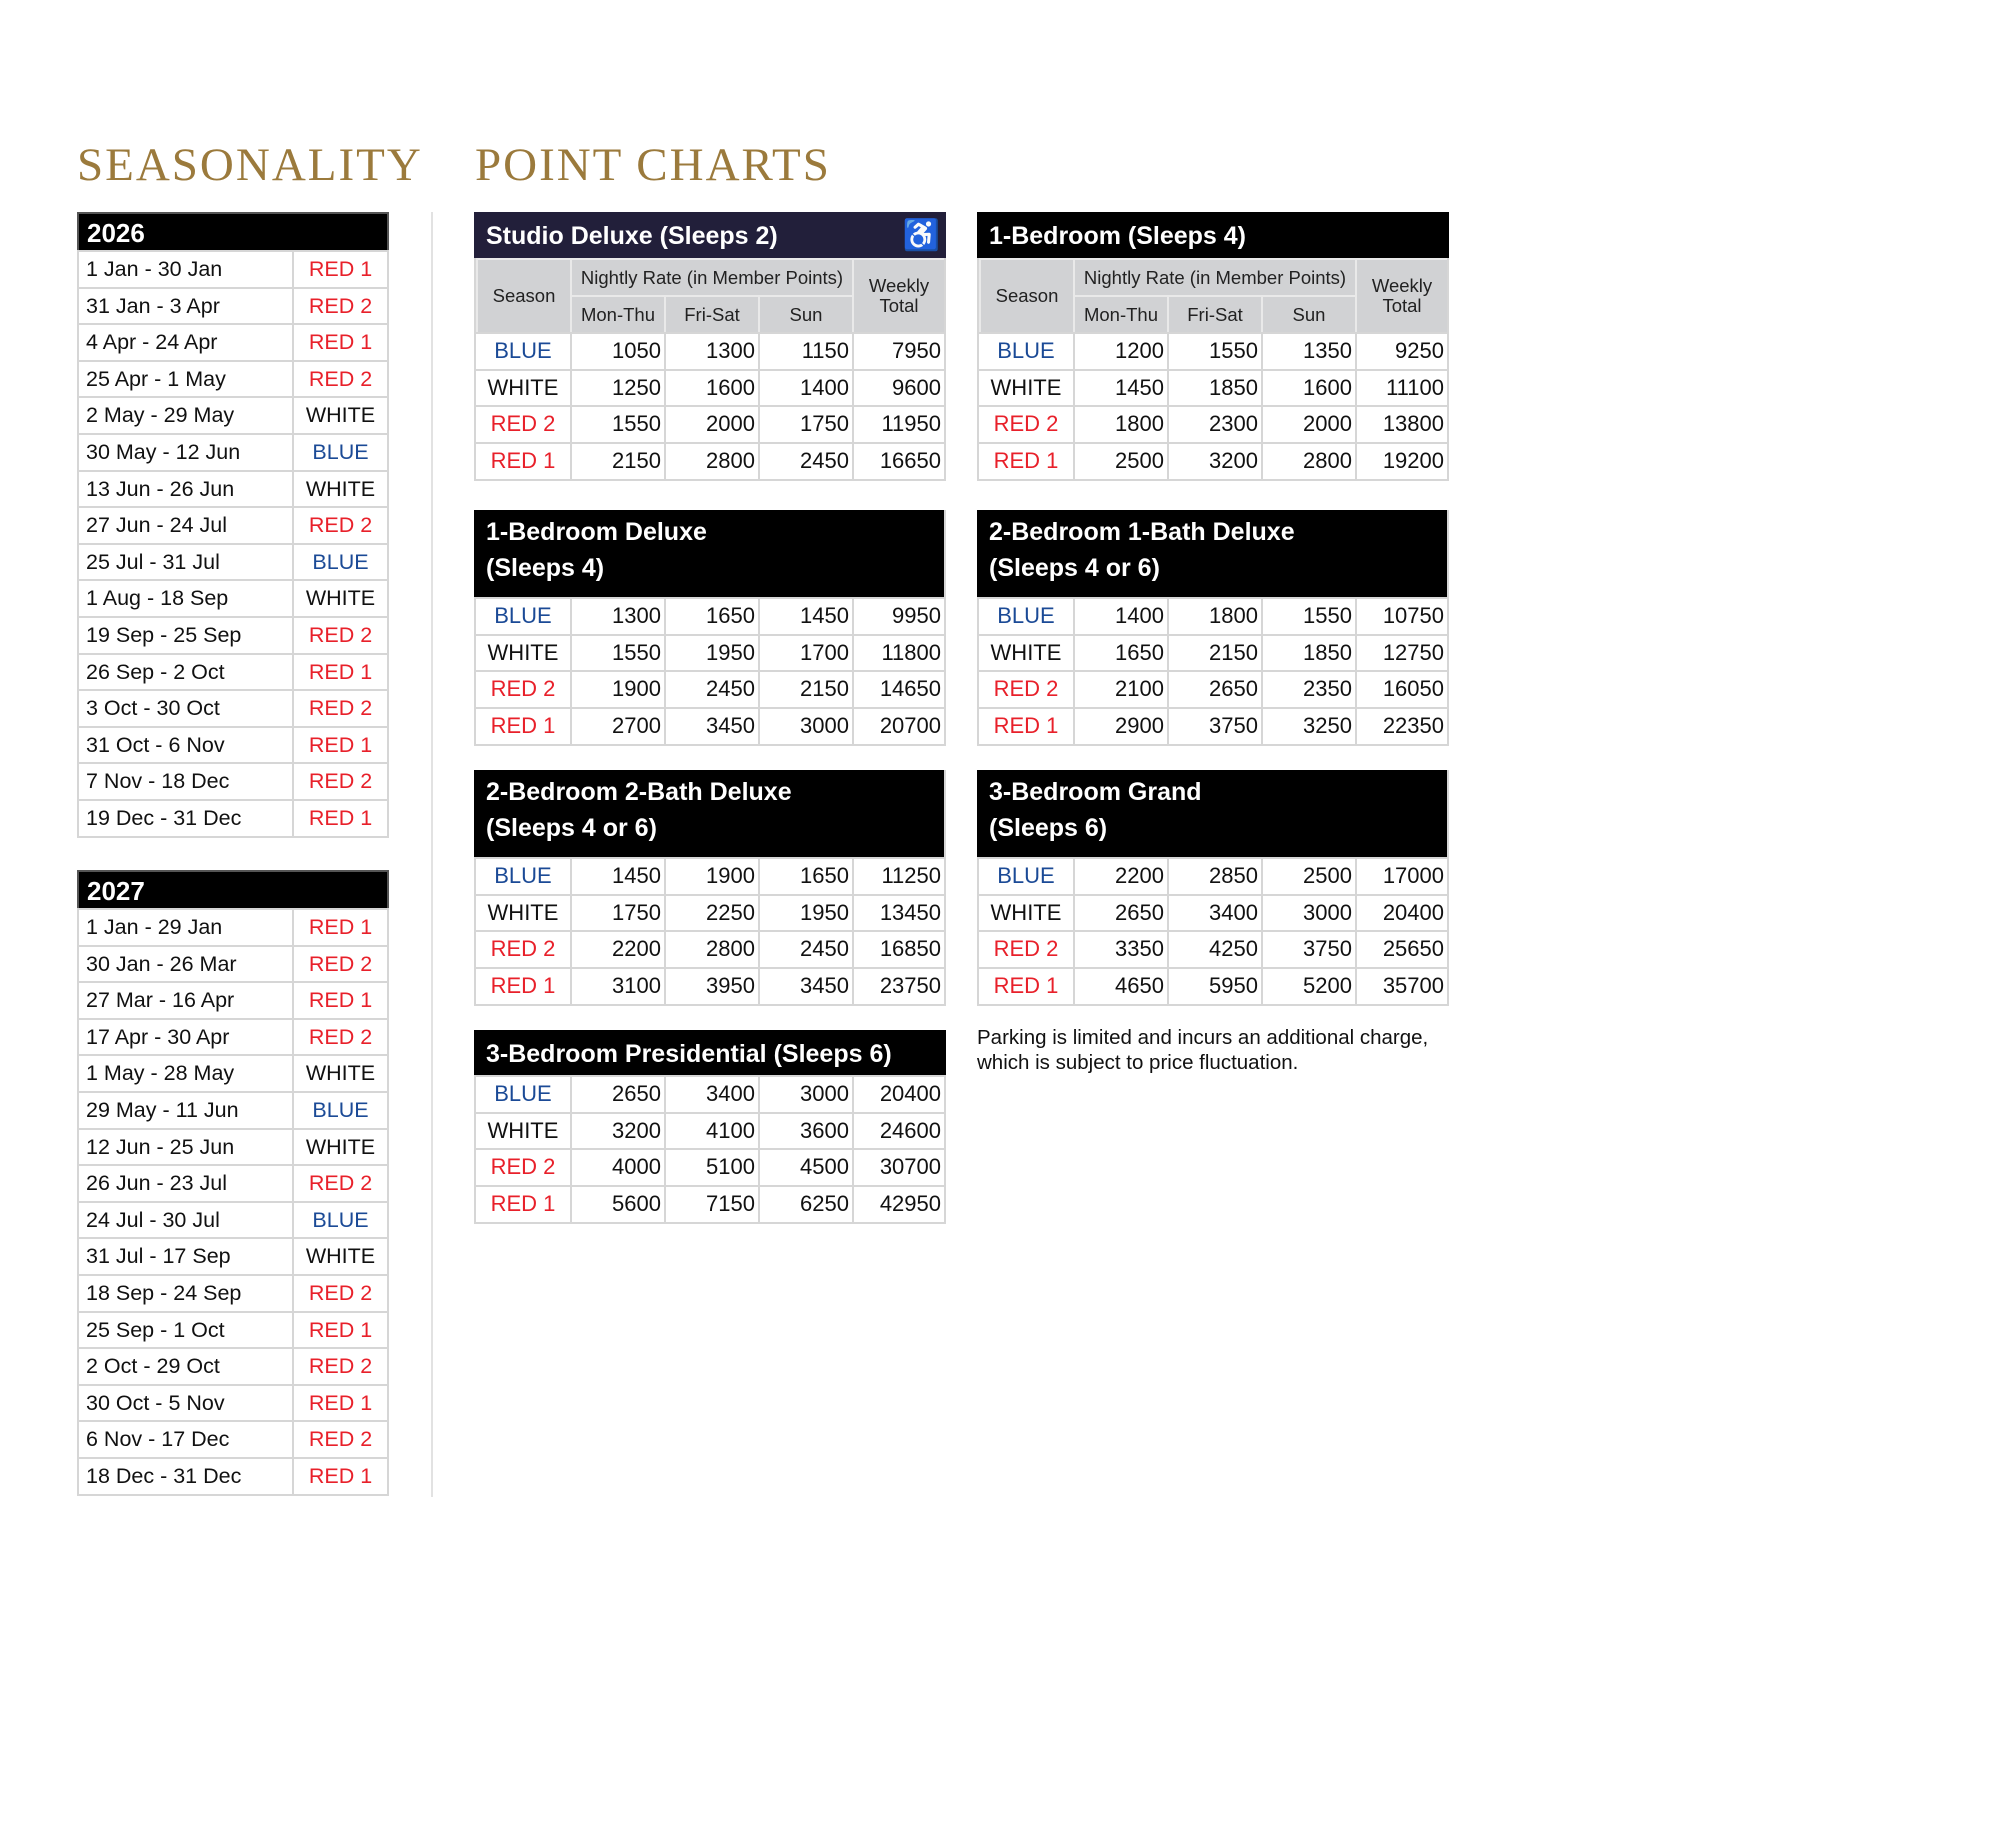 The image size is (2010, 1825). What do you see at coordinates (1401, 388) in the screenshot?
I see `points-value: 11100` at bounding box center [1401, 388].